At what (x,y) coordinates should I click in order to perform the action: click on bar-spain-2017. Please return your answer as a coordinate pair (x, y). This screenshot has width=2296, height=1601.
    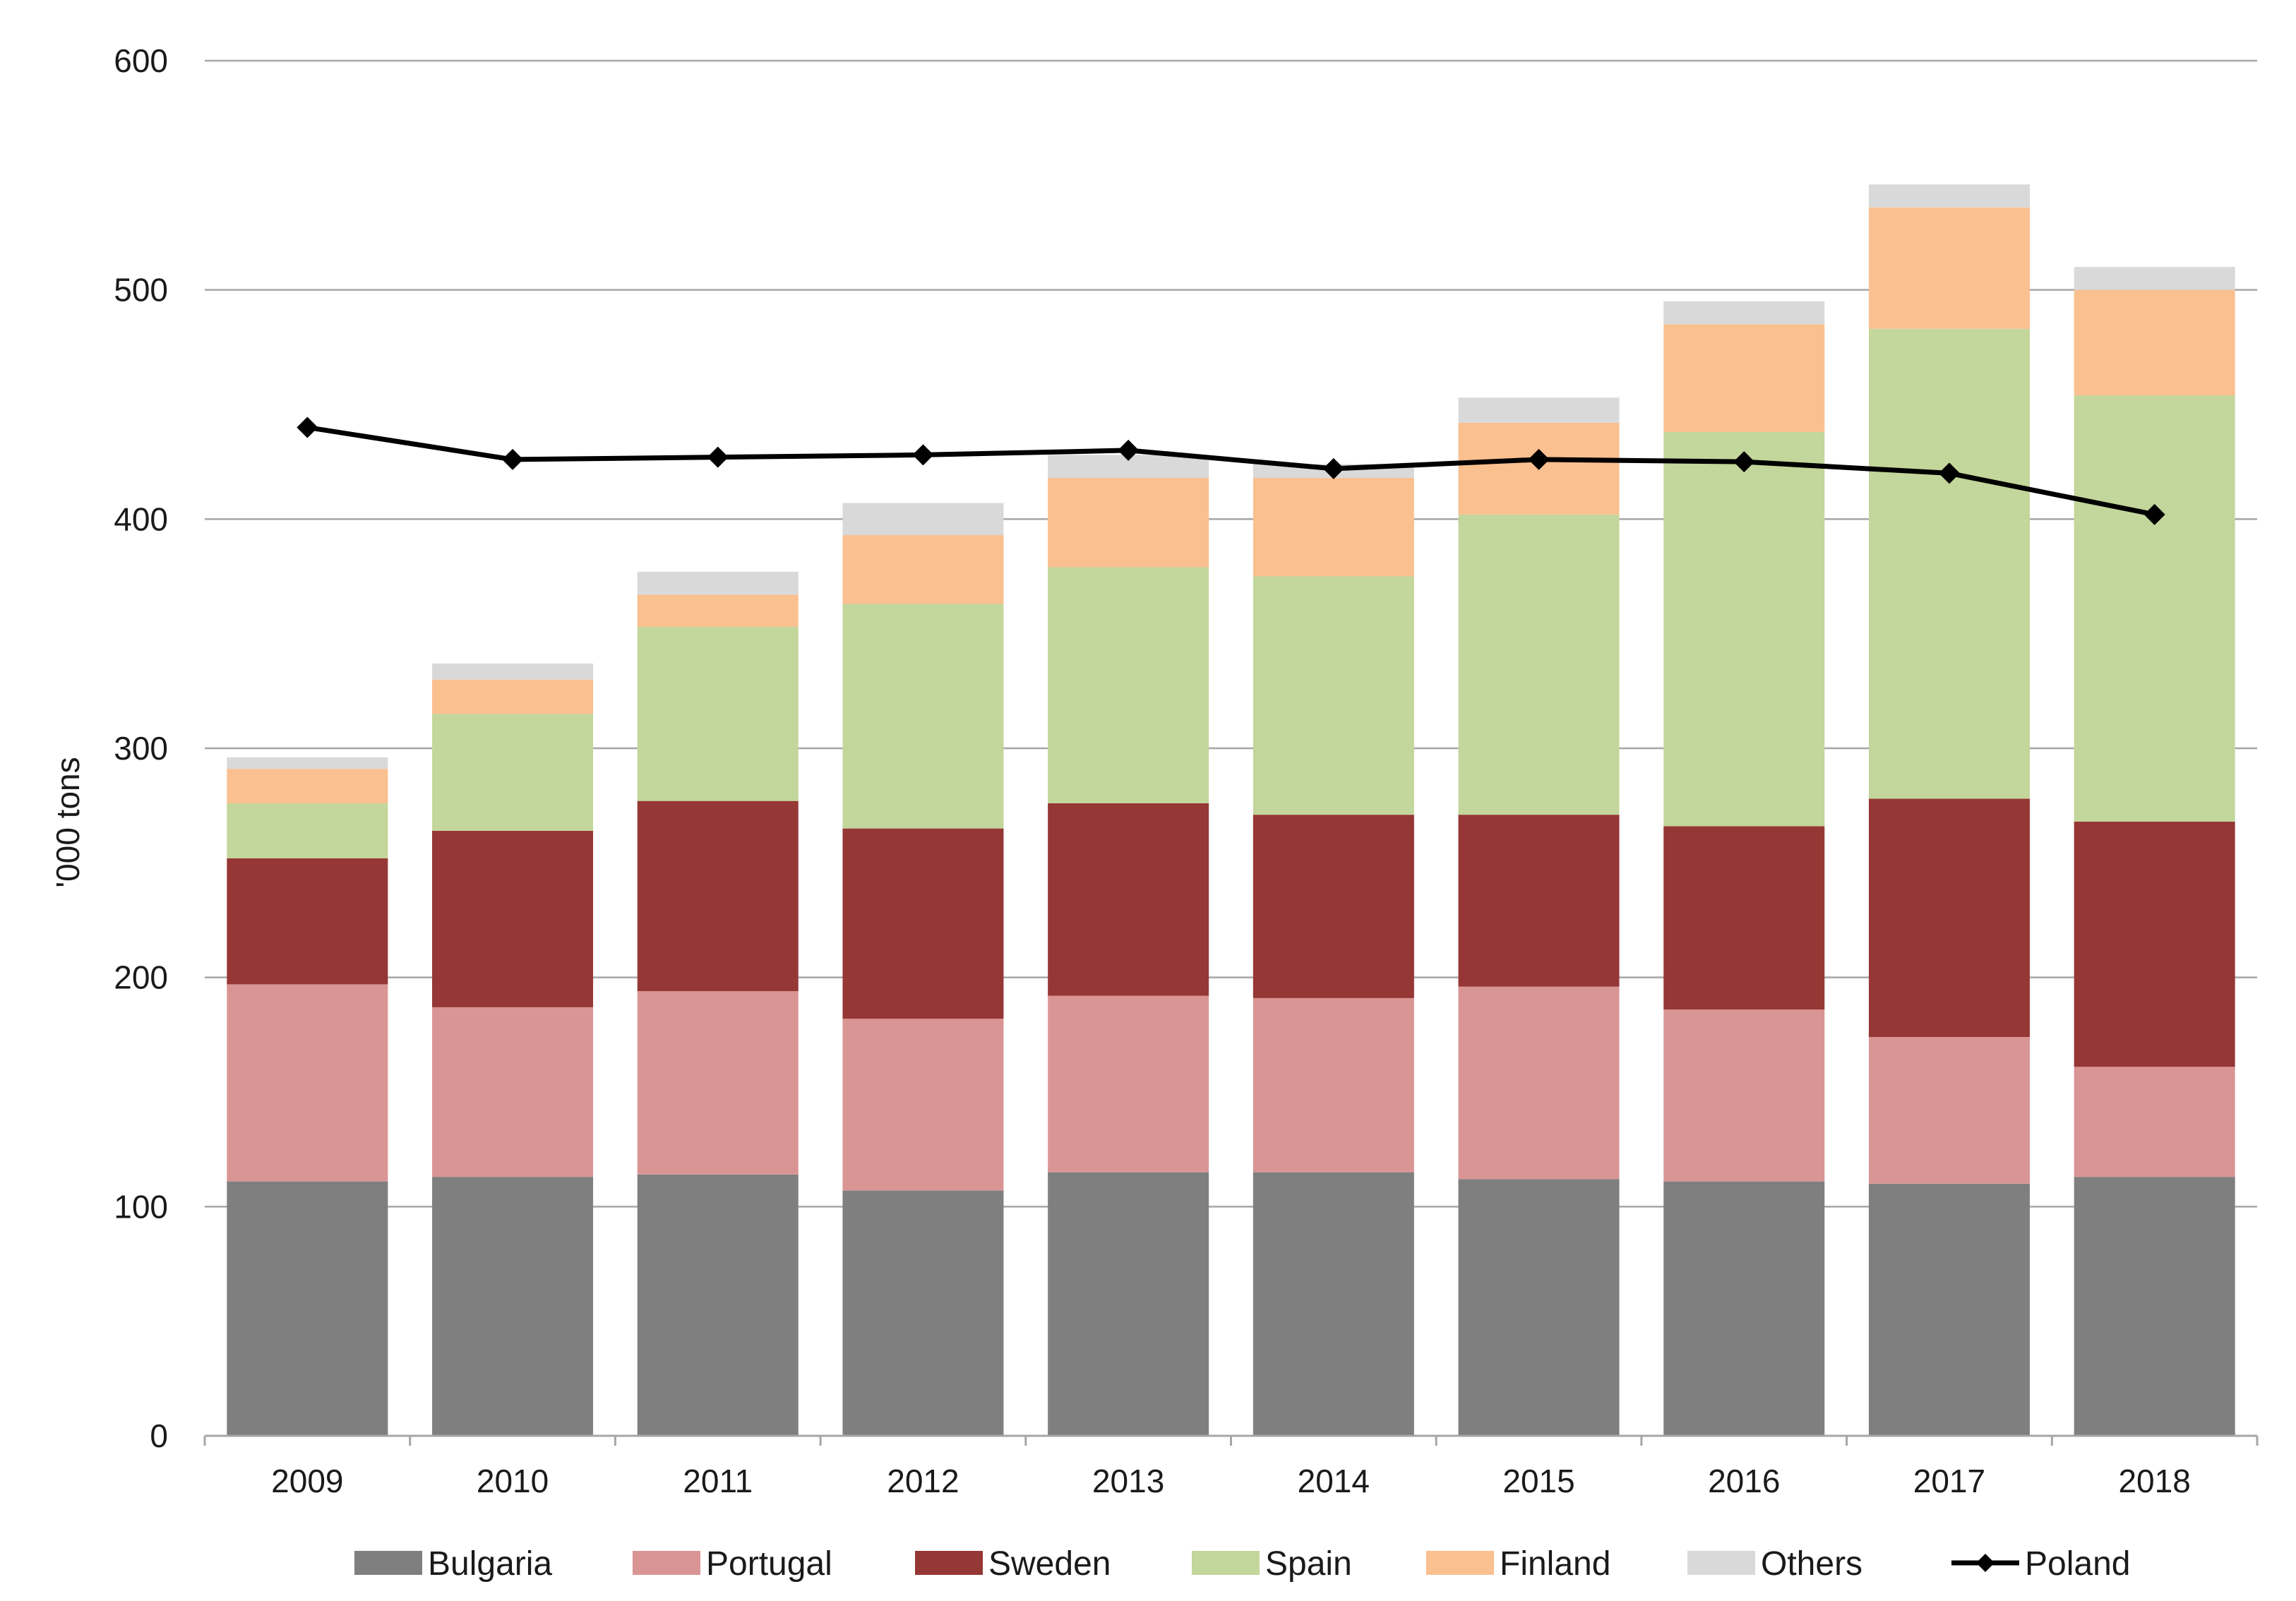
    Looking at the image, I should click on (1949, 563).